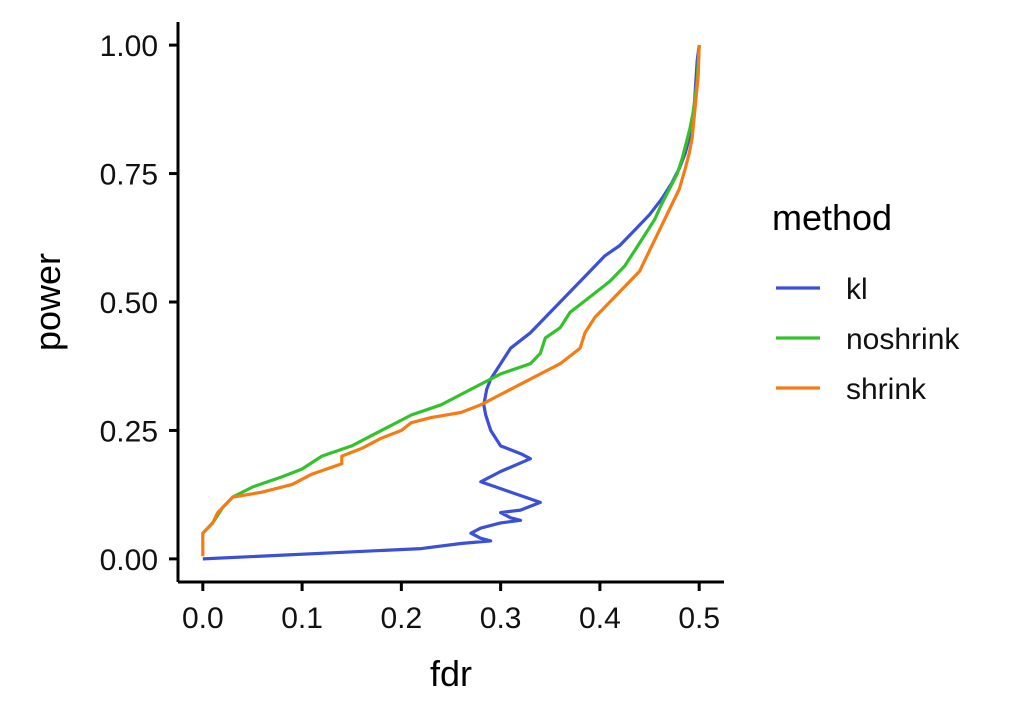 The image size is (1020, 720). Describe the element at coordinates (47, 302) in the screenshot. I see `y-axis-title: power` at that location.